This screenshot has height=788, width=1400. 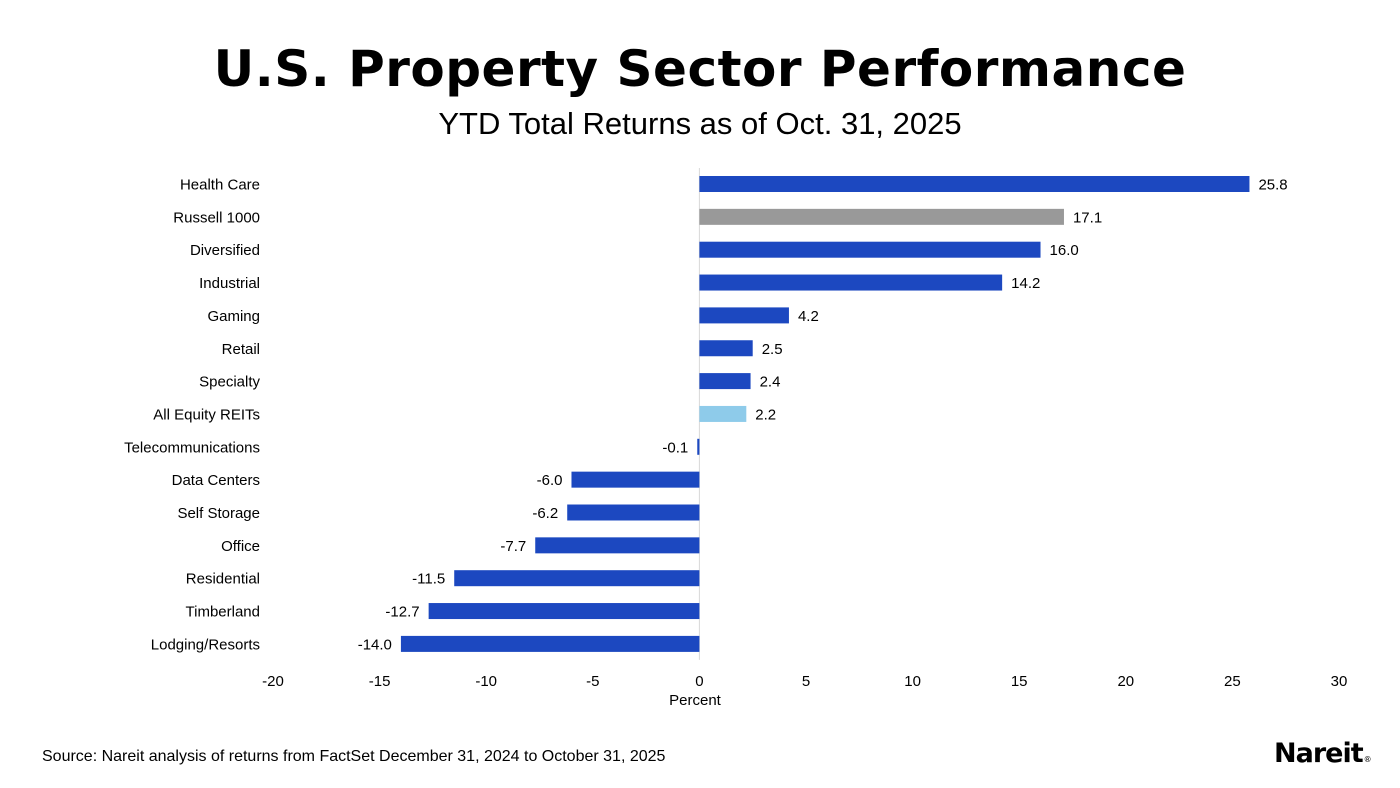 What do you see at coordinates (1087, 217) in the screenshot?
I see `data-label: 17.1` at bounding box center [1087, 217].